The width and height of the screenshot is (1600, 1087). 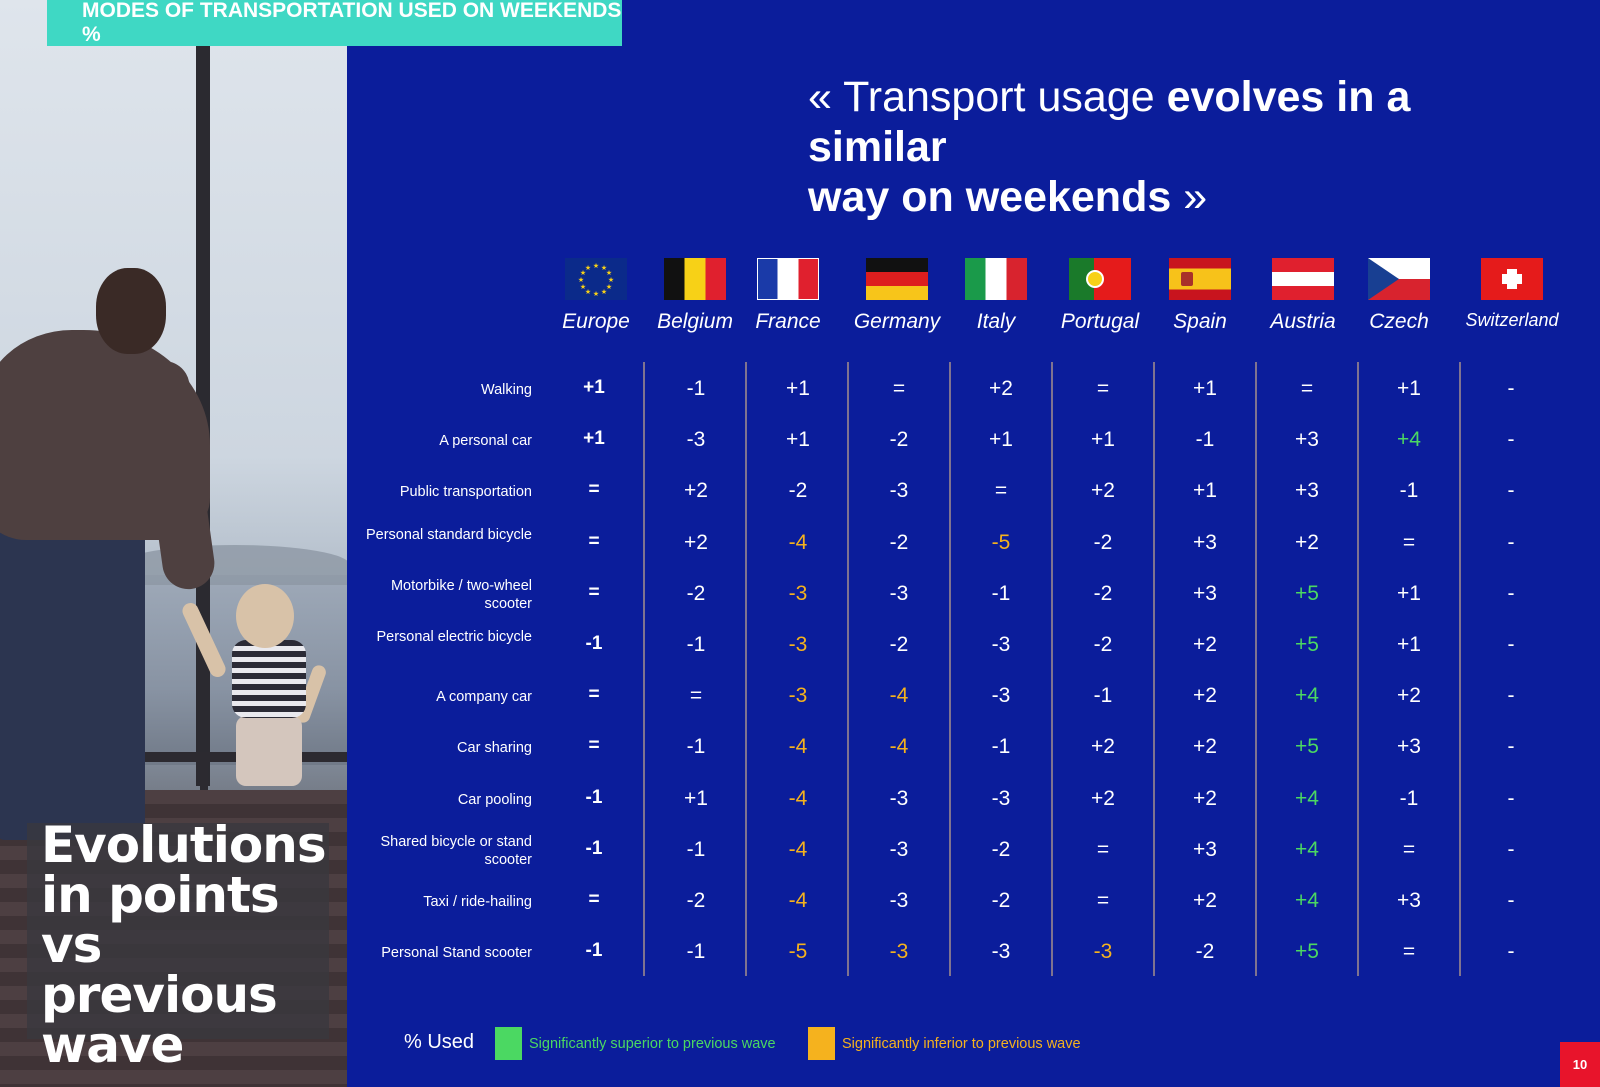 What do you see at coordinates (695, 279) in the screenshot?
I see `belgium-flag-icon` at bounding box center [695, 279].